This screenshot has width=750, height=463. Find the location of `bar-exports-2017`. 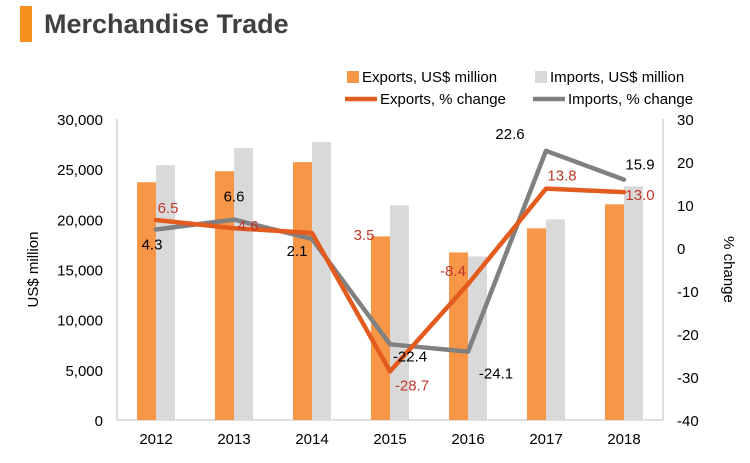

bar-exports-2017 is located at coordinates (536, 324).